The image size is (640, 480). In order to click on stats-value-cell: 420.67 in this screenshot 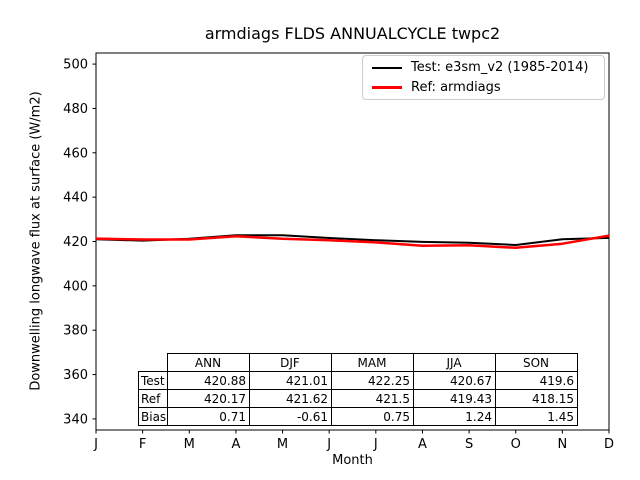, I will do `click(454, 380)`.